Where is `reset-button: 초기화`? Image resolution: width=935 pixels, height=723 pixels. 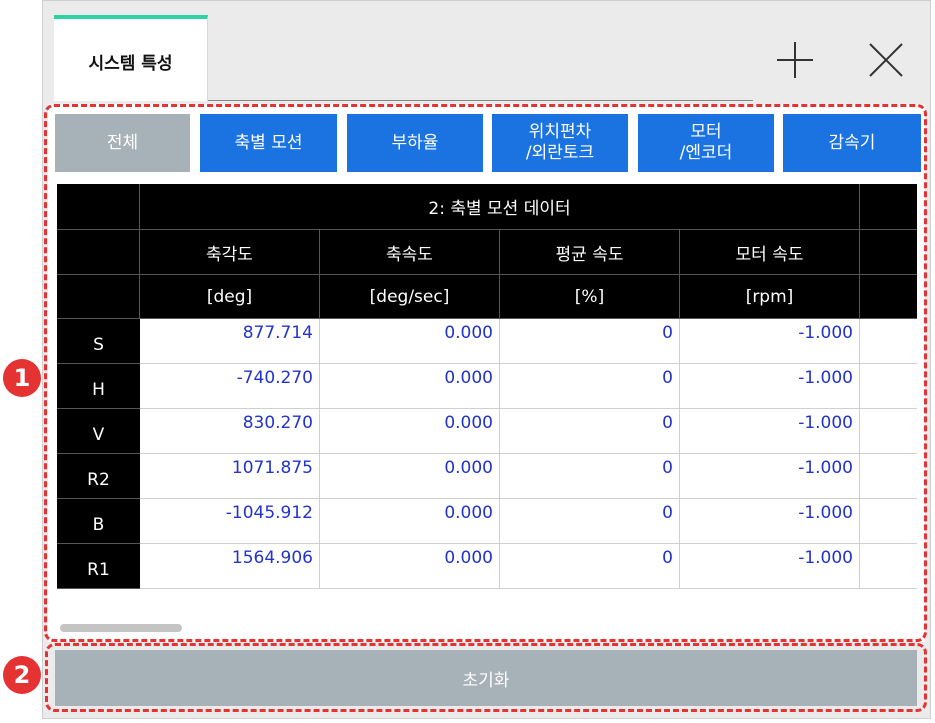
reset-button: 초기화 is located at coordinates (486, 678).